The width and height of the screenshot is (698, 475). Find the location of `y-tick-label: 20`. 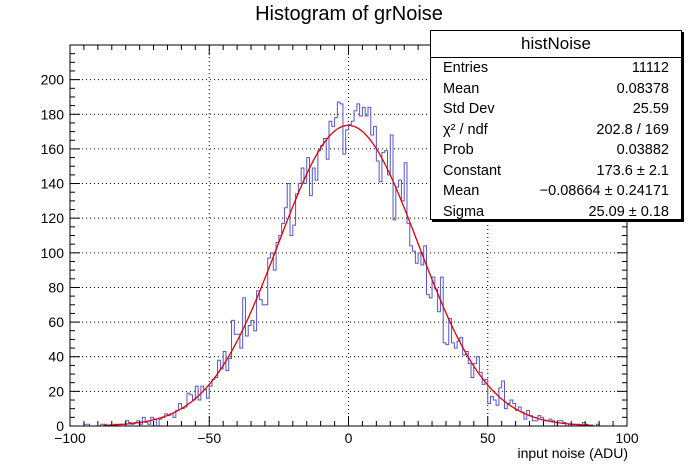

y-tick-label: 20 is located at coordinates (56, 391).